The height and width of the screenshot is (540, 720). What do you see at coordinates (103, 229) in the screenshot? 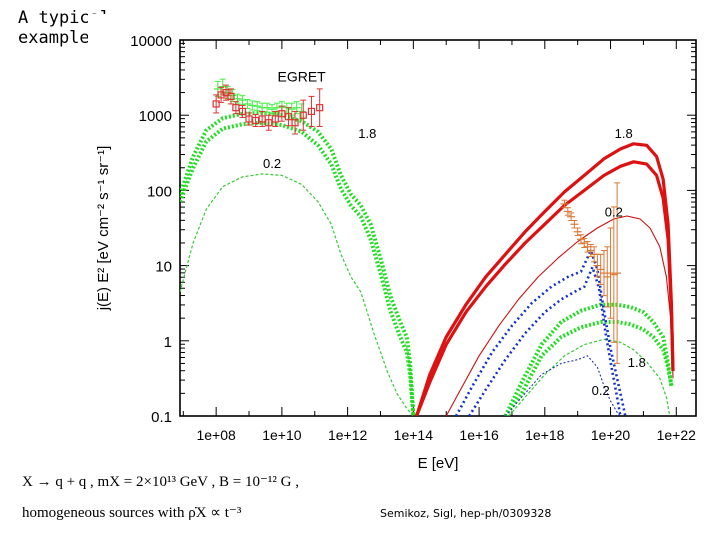
I see `y-axis-label: j(E) E² [eV cm⁻² s⁻¹ sr⁻¹]` at bounding box center [103, 229].